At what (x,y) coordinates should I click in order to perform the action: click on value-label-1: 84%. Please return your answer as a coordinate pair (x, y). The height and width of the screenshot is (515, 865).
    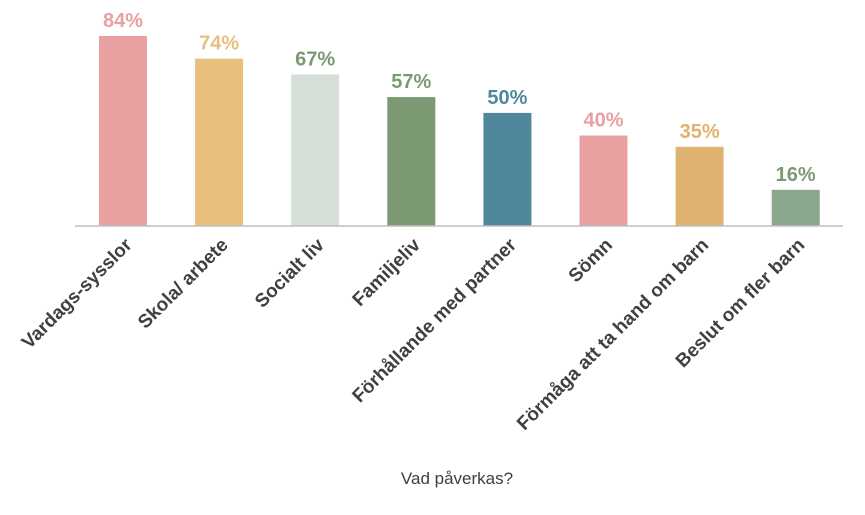
    Looking at the image, I should click on (123, 21).